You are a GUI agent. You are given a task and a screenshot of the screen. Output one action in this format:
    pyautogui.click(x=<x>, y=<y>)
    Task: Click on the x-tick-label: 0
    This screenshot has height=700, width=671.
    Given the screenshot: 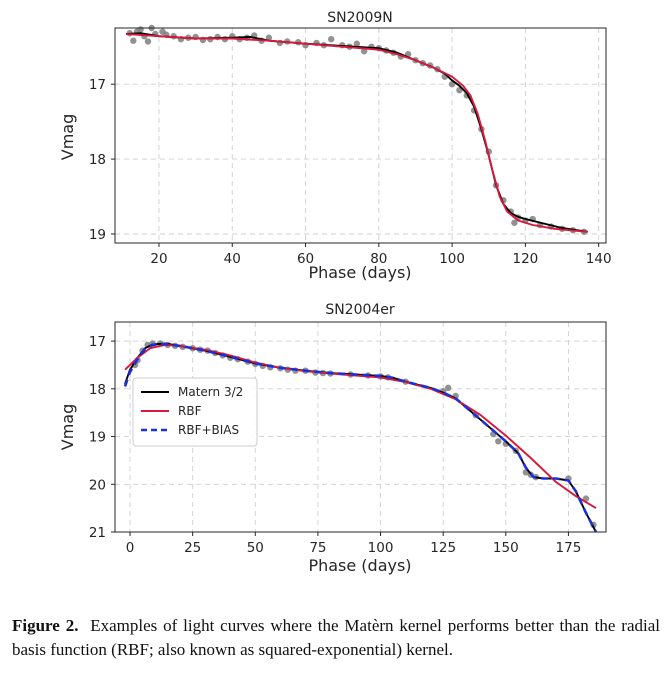 What is the action you would take?
    pyautogui.click(x=130, y=548)
    